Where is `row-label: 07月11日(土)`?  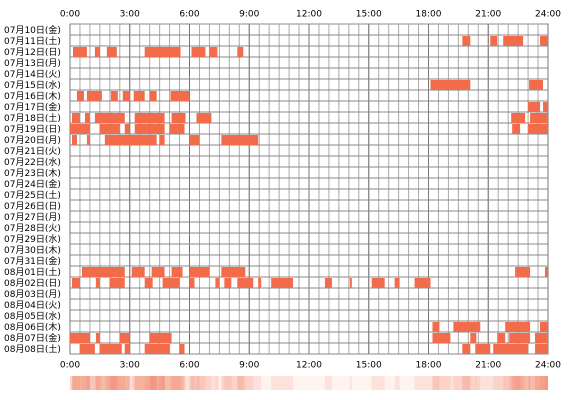
row-label: 07月11日(土) is located at coordinates (32, 41).